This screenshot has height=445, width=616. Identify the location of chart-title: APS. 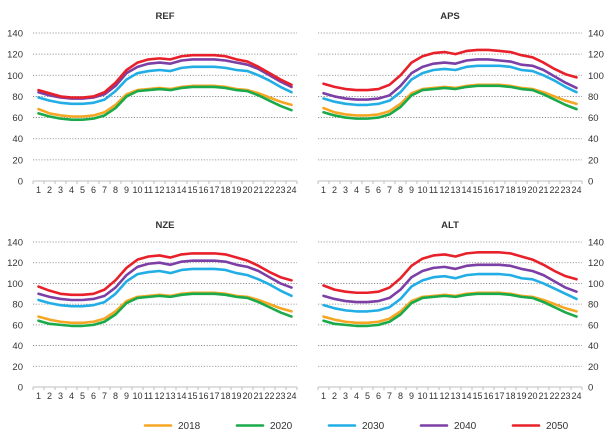
(450, 16).